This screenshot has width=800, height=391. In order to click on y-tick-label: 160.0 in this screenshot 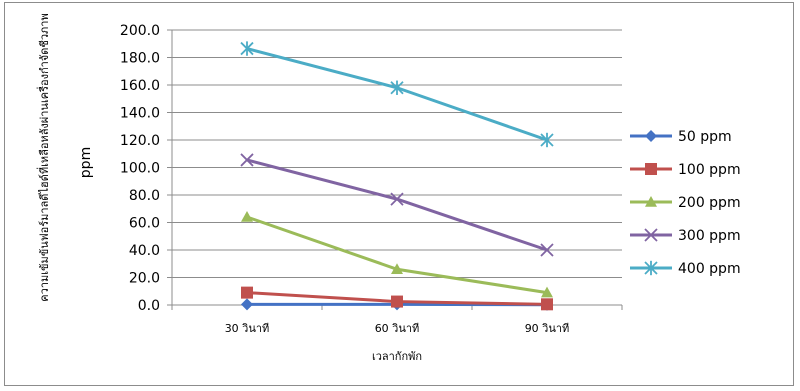, I will do `click(140, 86)`.